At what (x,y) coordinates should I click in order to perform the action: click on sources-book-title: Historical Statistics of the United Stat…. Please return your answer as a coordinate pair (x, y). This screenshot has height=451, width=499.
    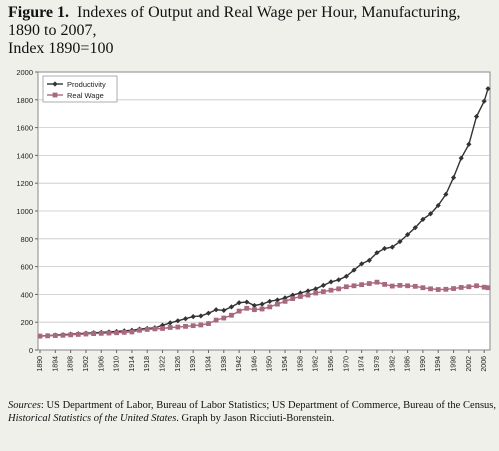
    Looking at the image, I should click on (92, 418).